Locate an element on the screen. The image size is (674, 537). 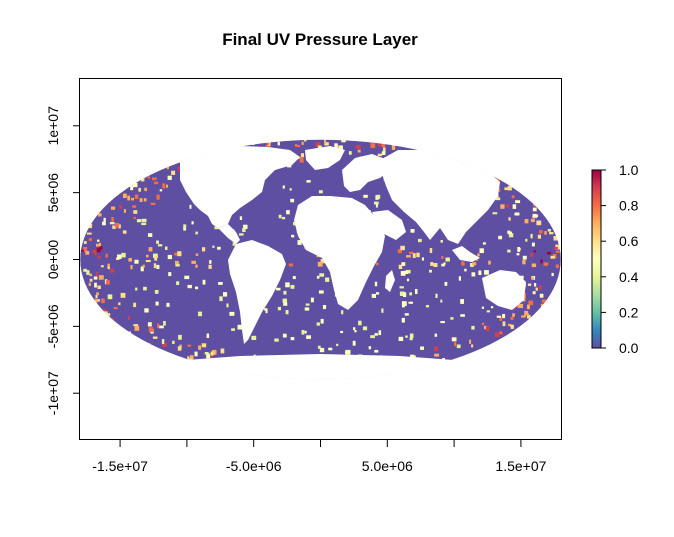
legend-tick-label: 0.0 is located at coordinates (629, 348).